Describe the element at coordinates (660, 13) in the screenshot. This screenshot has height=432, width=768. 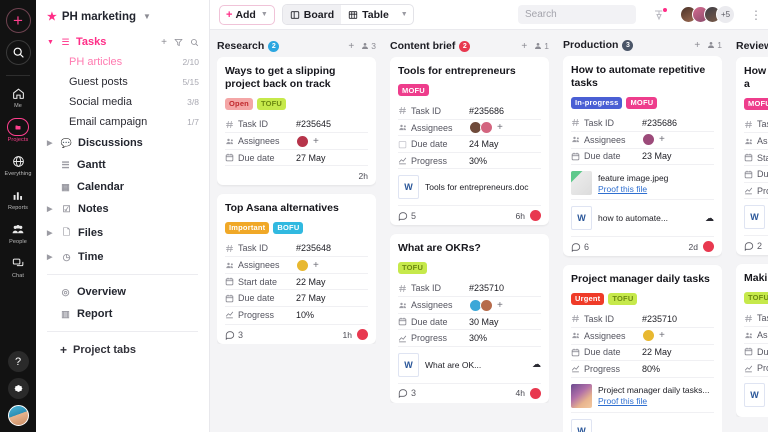
I see `notifications-icon` at that location.